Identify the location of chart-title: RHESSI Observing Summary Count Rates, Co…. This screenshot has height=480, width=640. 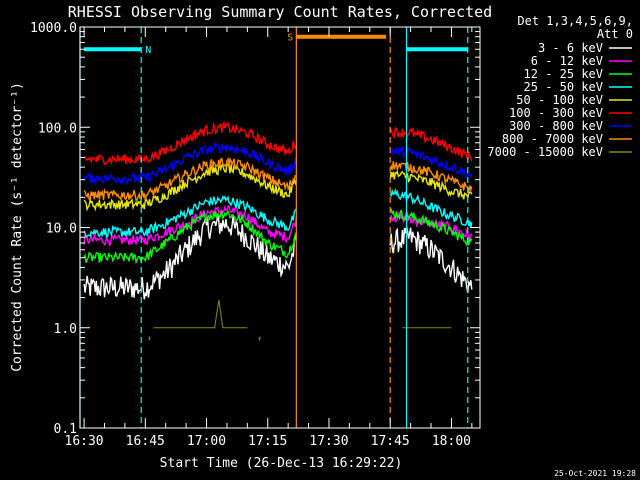
(280, 12).